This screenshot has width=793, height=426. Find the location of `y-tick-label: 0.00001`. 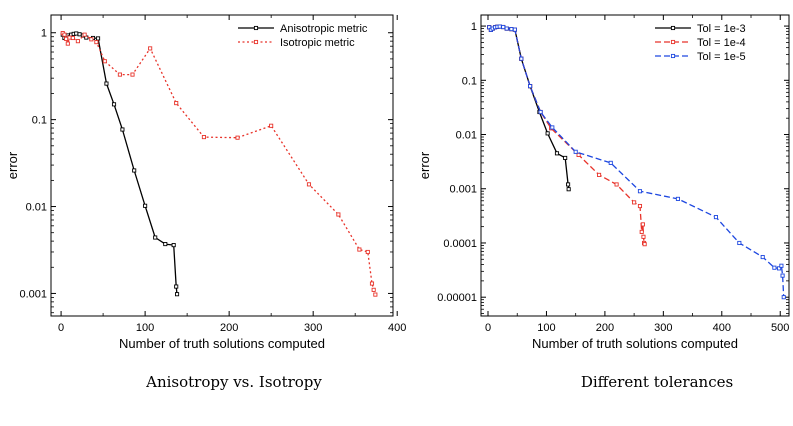

y-tick-label: 0.00001 is located at coordinates (457, 298).